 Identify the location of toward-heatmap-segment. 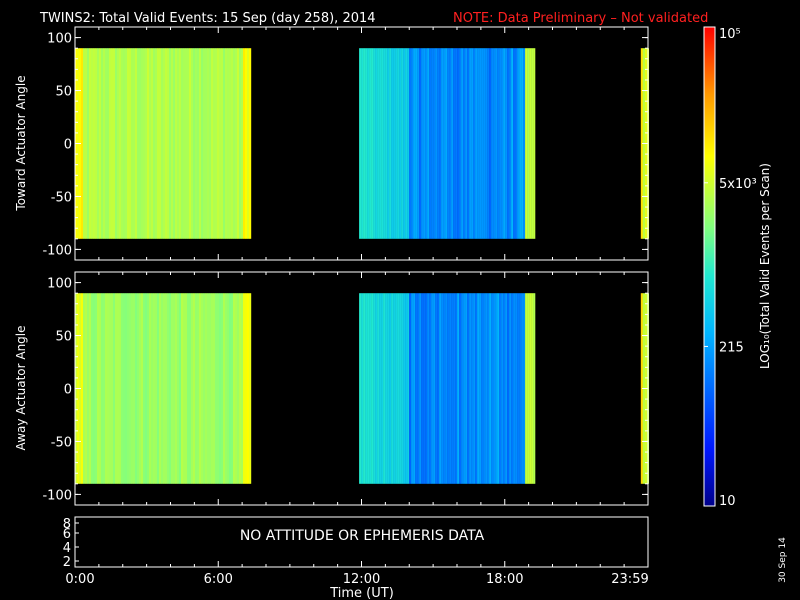
(163, 143).